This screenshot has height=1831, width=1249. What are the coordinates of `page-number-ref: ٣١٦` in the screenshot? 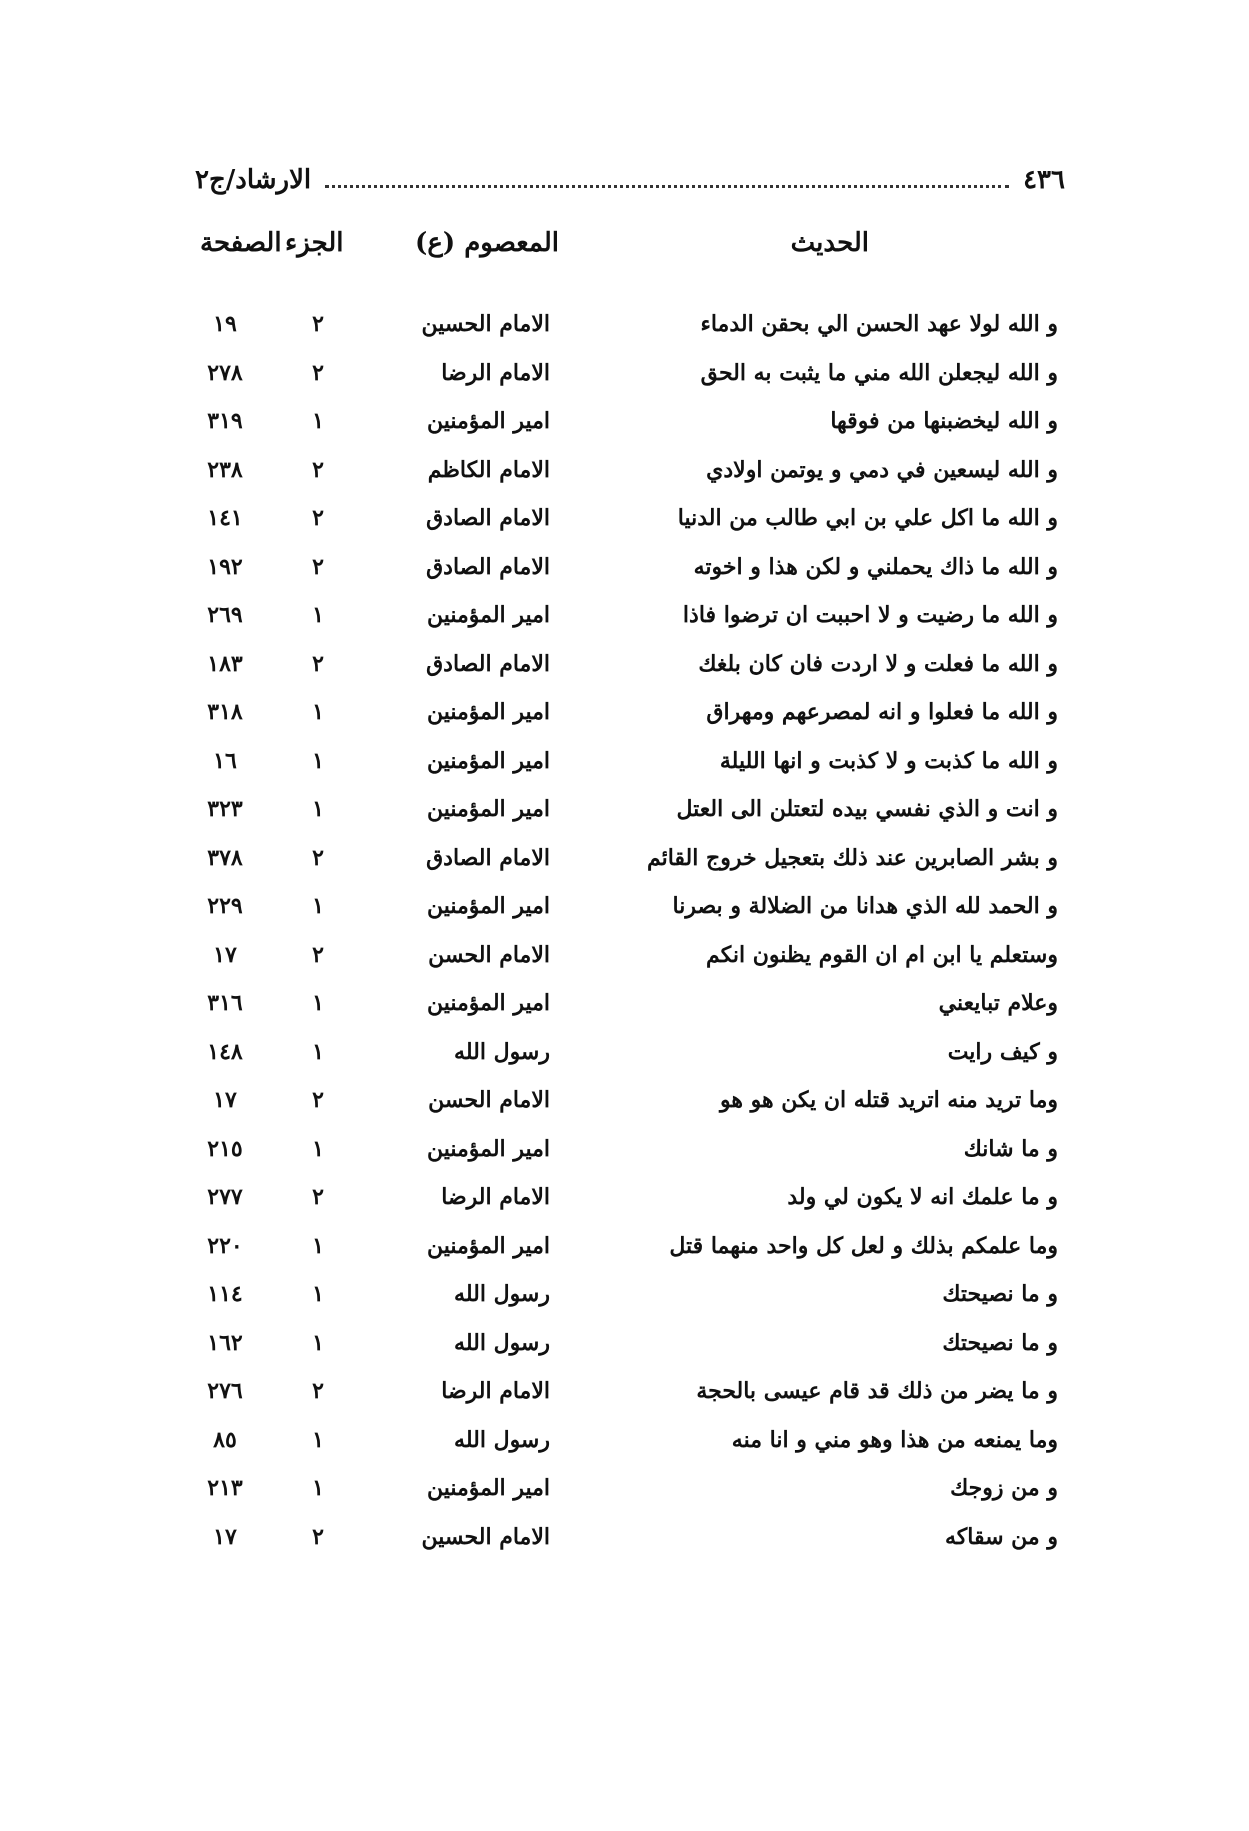 It's located at (225, 1003).